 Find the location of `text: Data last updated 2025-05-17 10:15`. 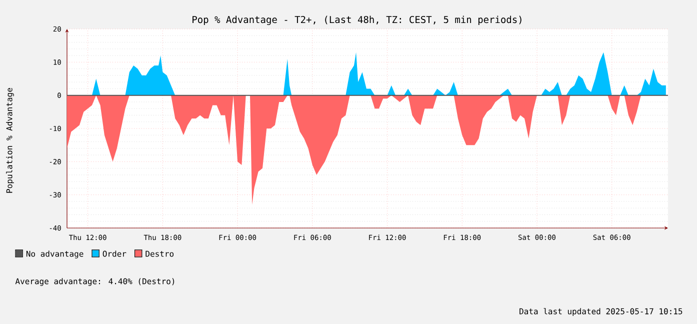

text: Data last updated 2025-05-17 10:15 is located at coordinates (601, 312).